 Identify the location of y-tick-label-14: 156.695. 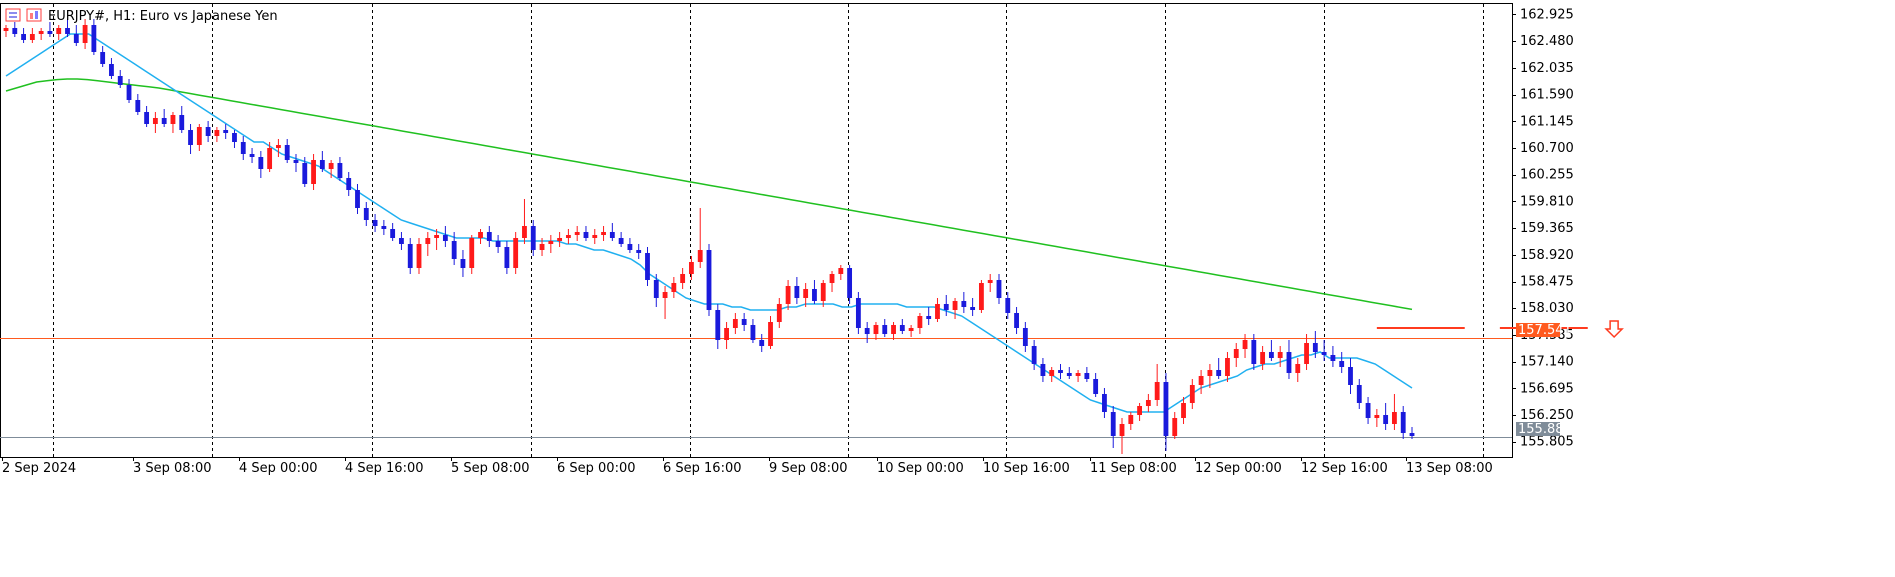
(1547, 388).